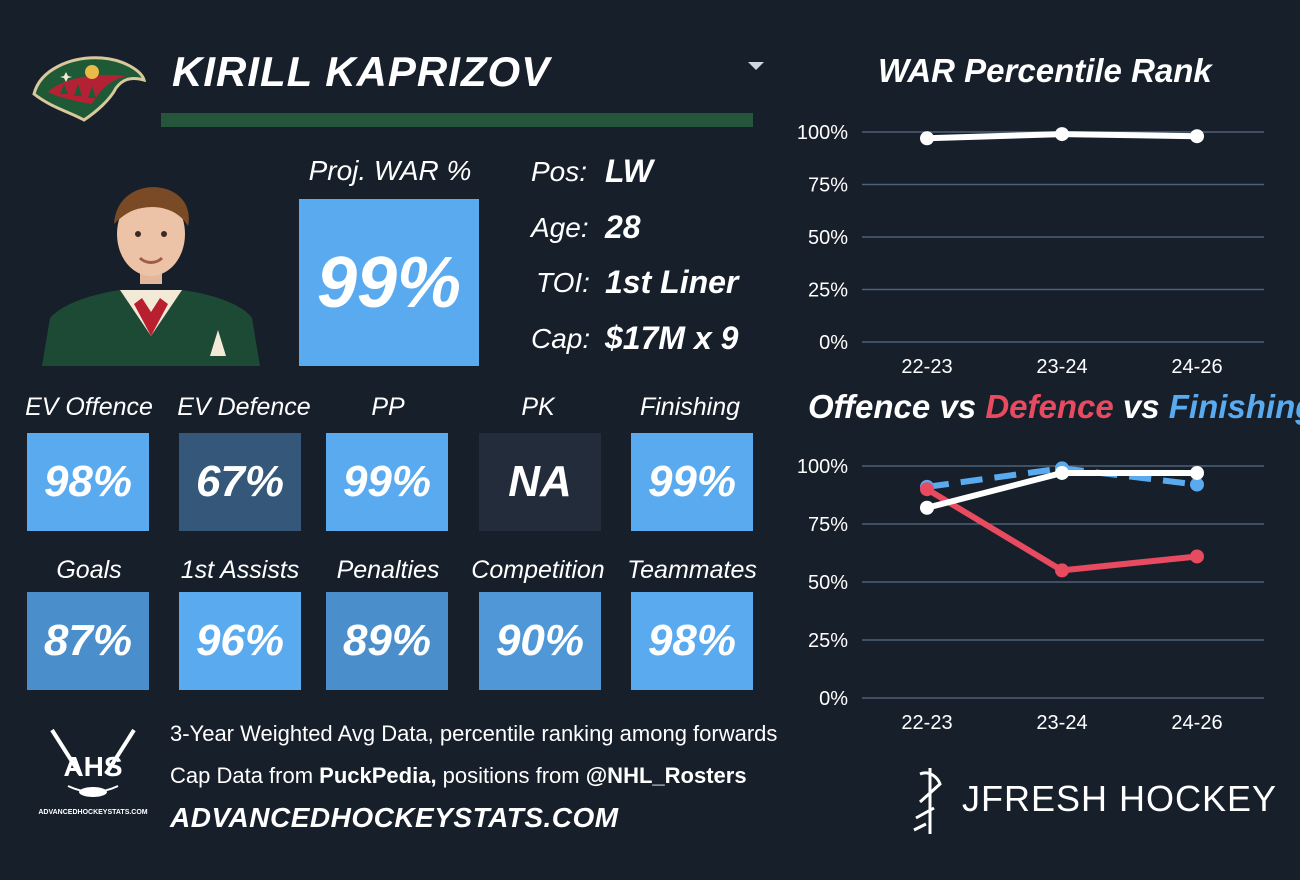  Describe the element at coordinates (1234, 406) in the screenshot. I see `title-finishing: Finishing` at that location.